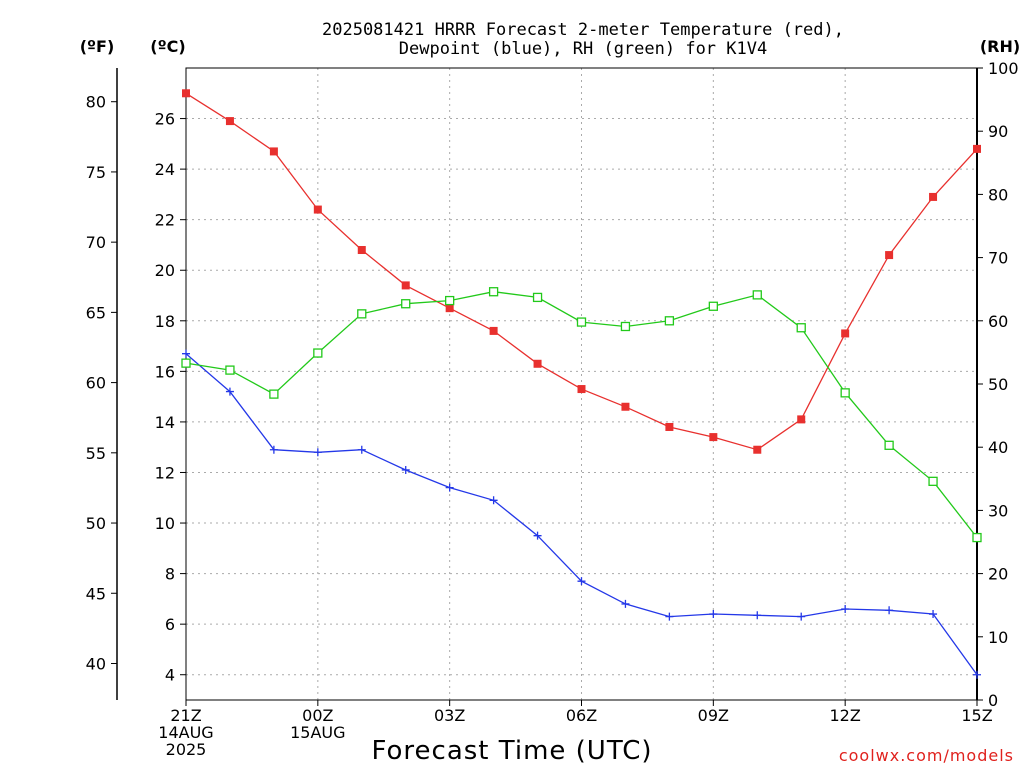 This screenshot has width=1024, height=768. Describe the element at coordinates (96, 593) in the screenshot. I see `fahrenheit-tick-label: 45` at that location.